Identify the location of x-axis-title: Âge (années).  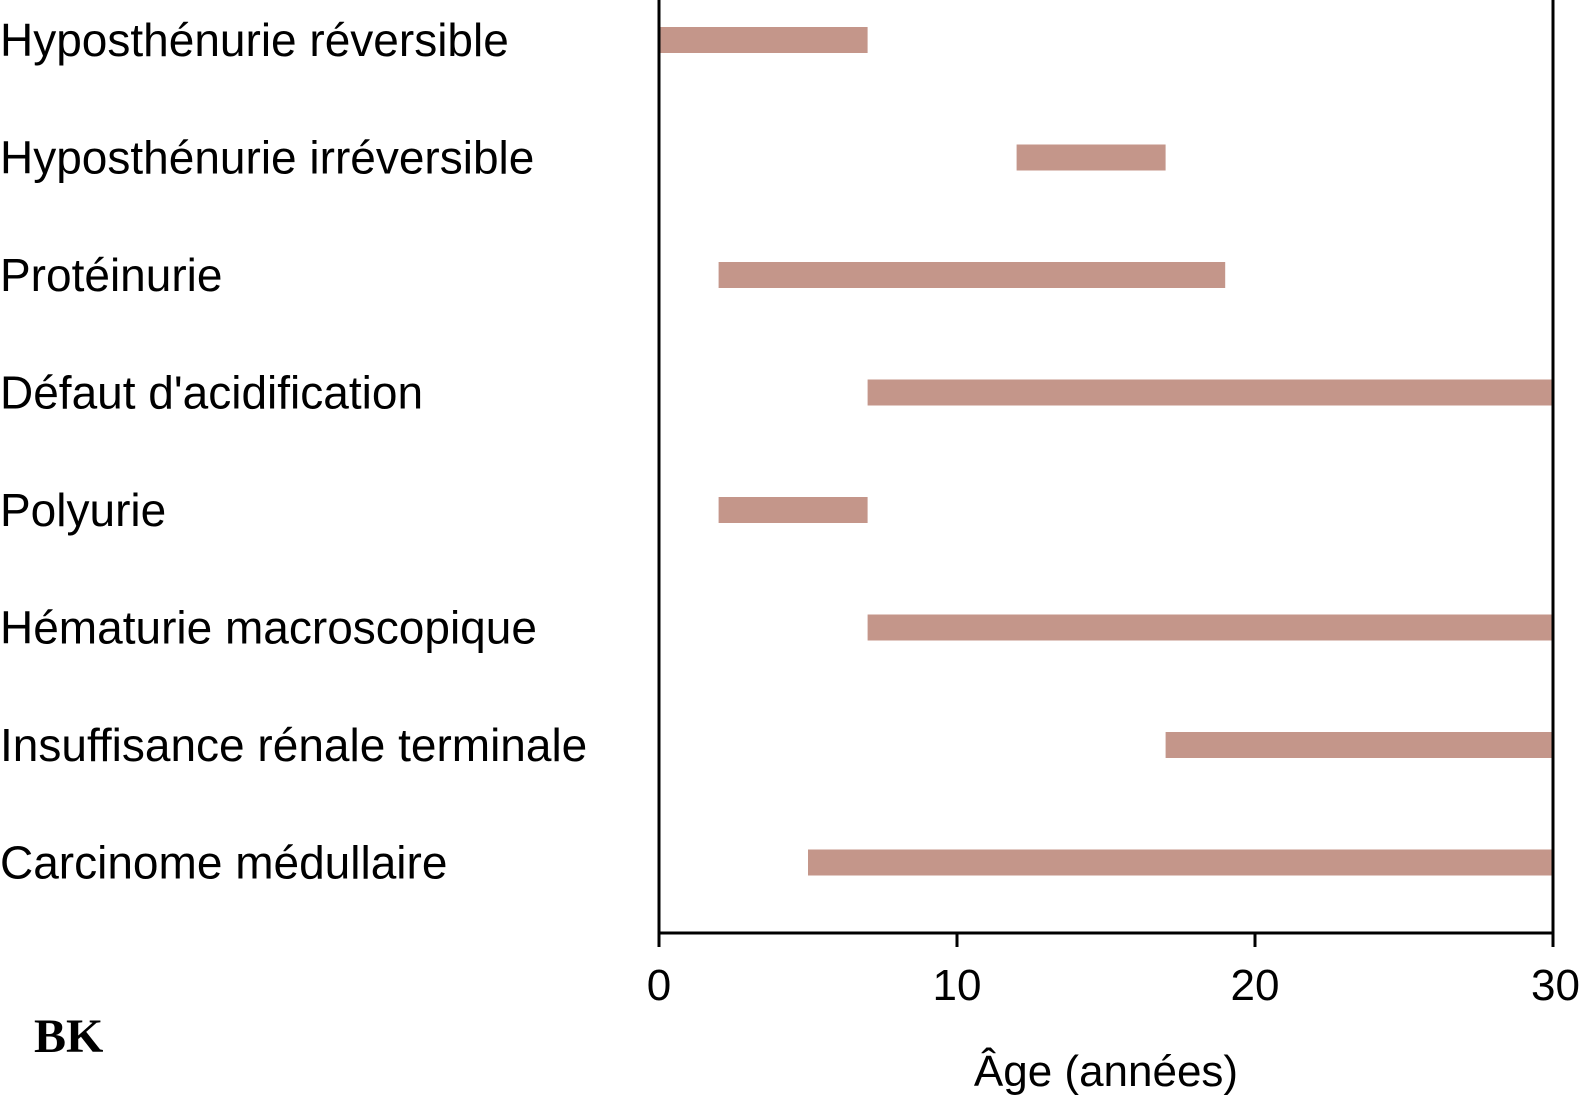
(1106, 1071).